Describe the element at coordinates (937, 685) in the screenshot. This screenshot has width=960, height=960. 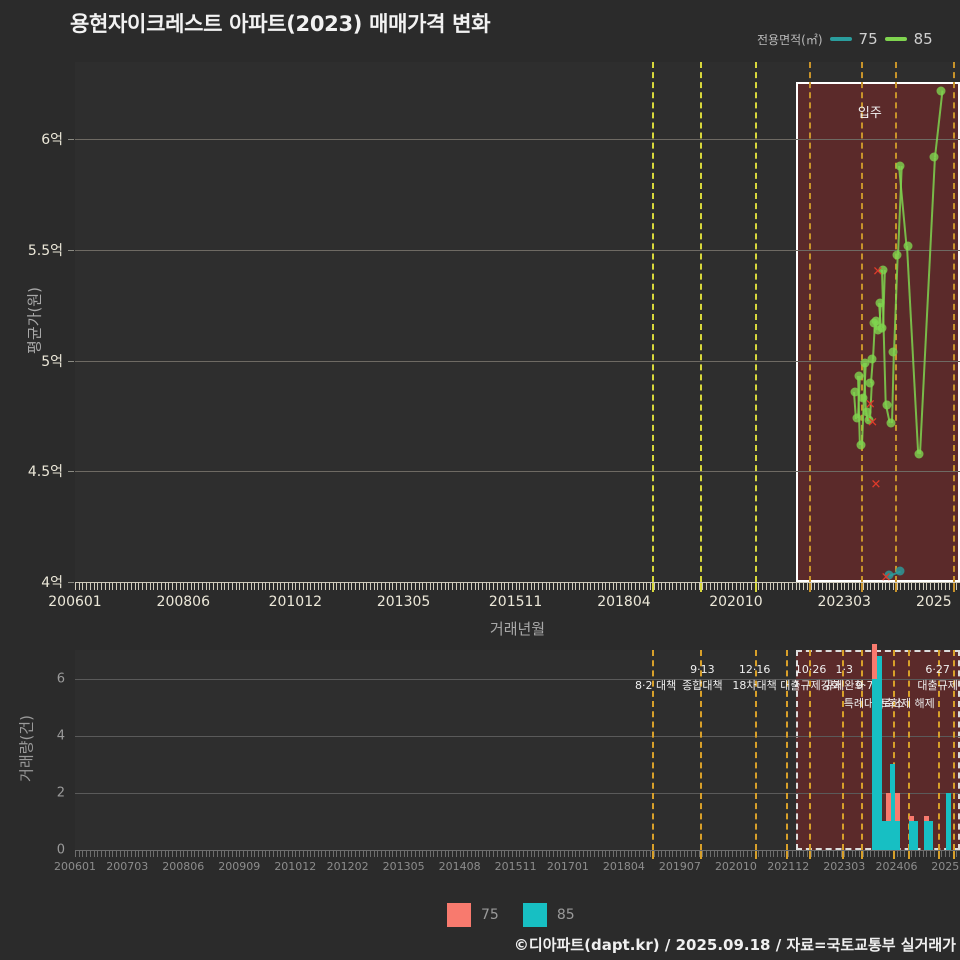
I see `policy-annotation: 대출규제` at that location.